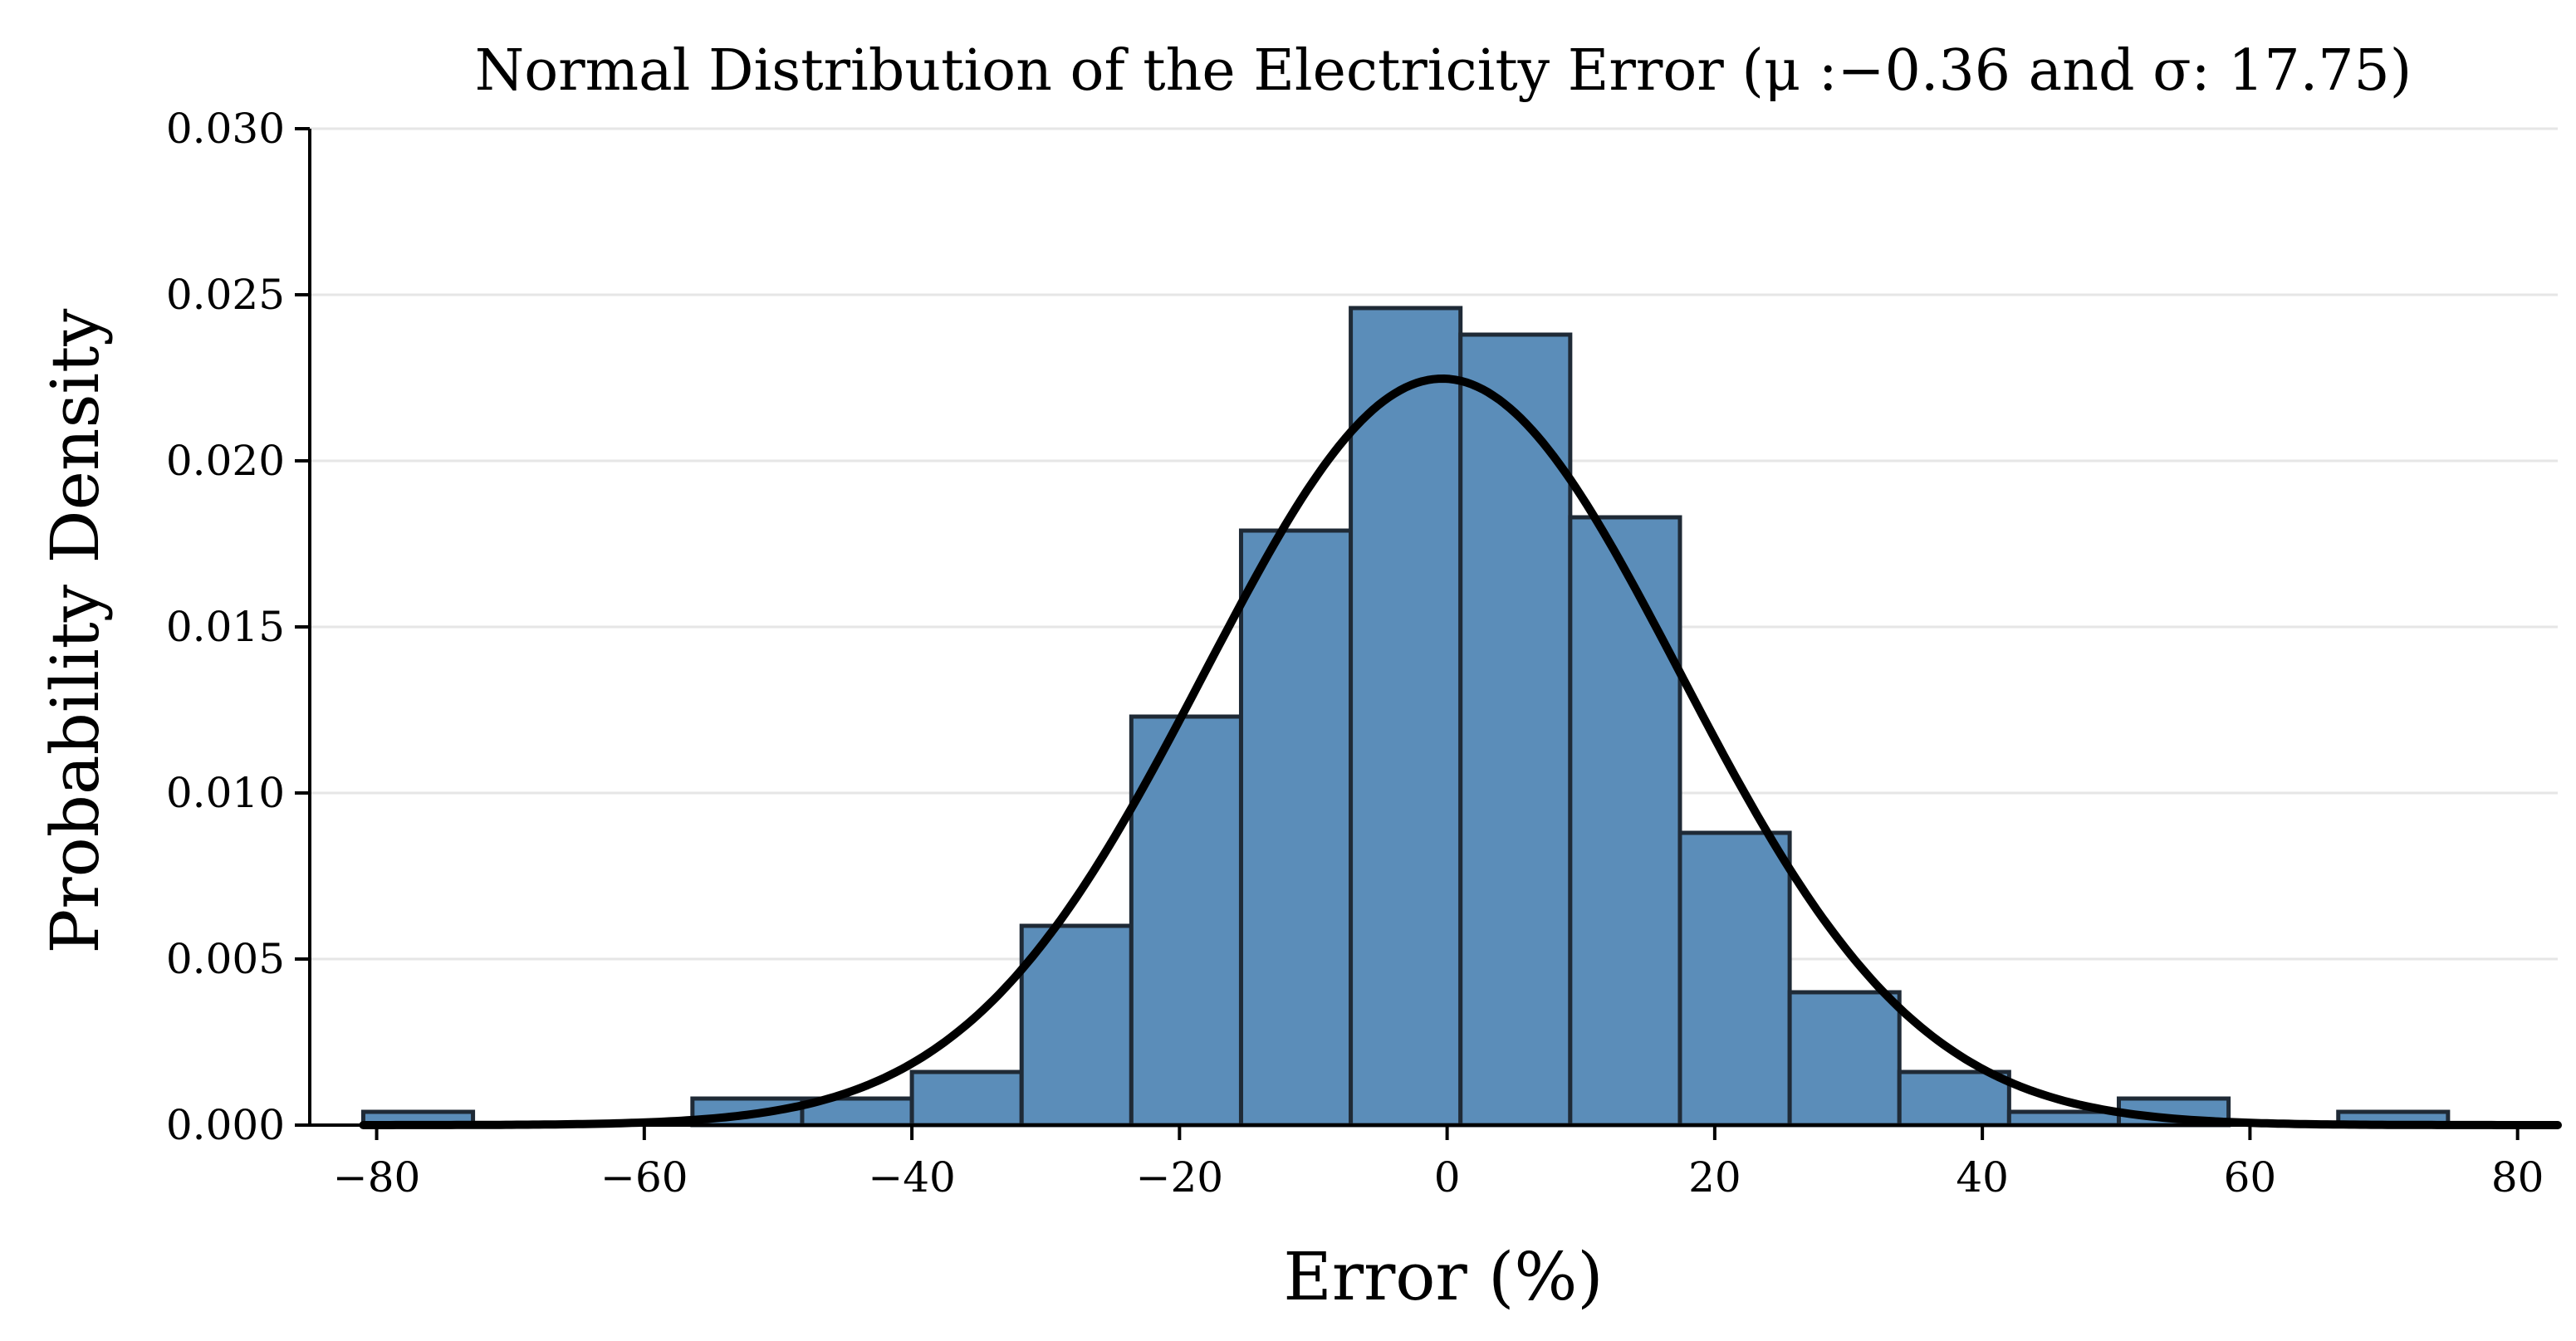  Describe the element at coordinates (225, 461) in the screenshot. I see `y-tick-label: 0.020` at that location.